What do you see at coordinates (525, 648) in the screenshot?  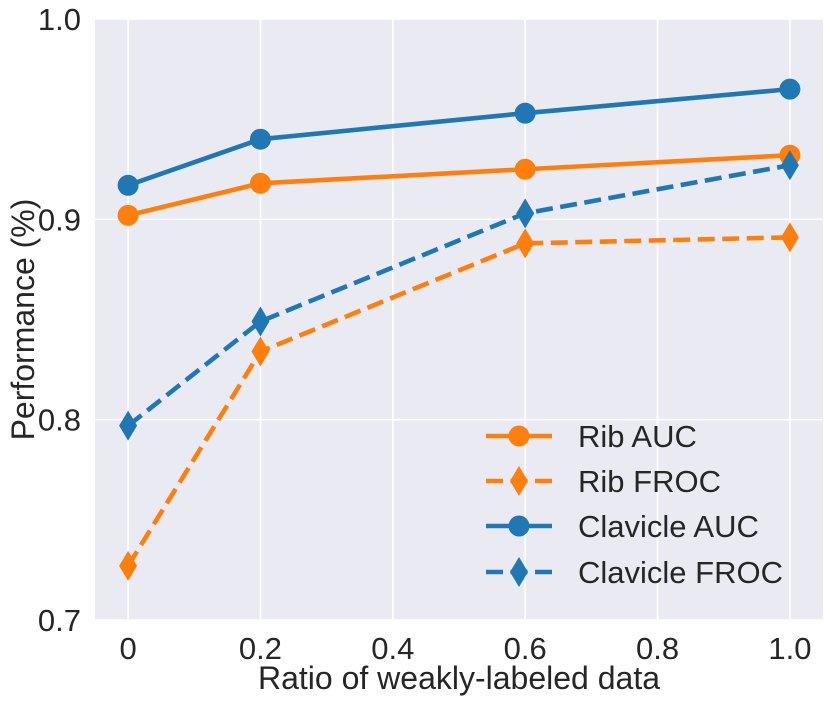 I see `x-tick-label: 0.6` at bounding box center [525, 648].